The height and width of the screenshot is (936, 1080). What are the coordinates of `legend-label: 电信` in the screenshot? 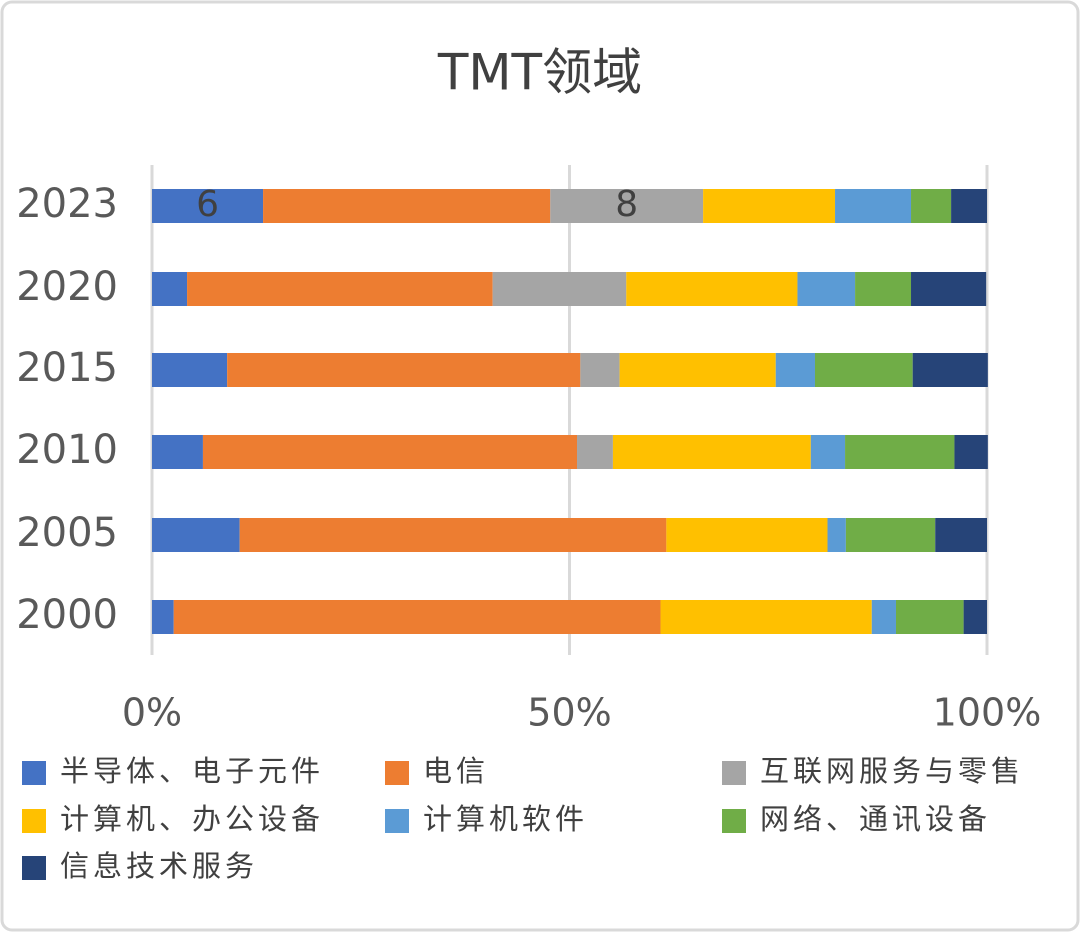 It's located at (456, 771).